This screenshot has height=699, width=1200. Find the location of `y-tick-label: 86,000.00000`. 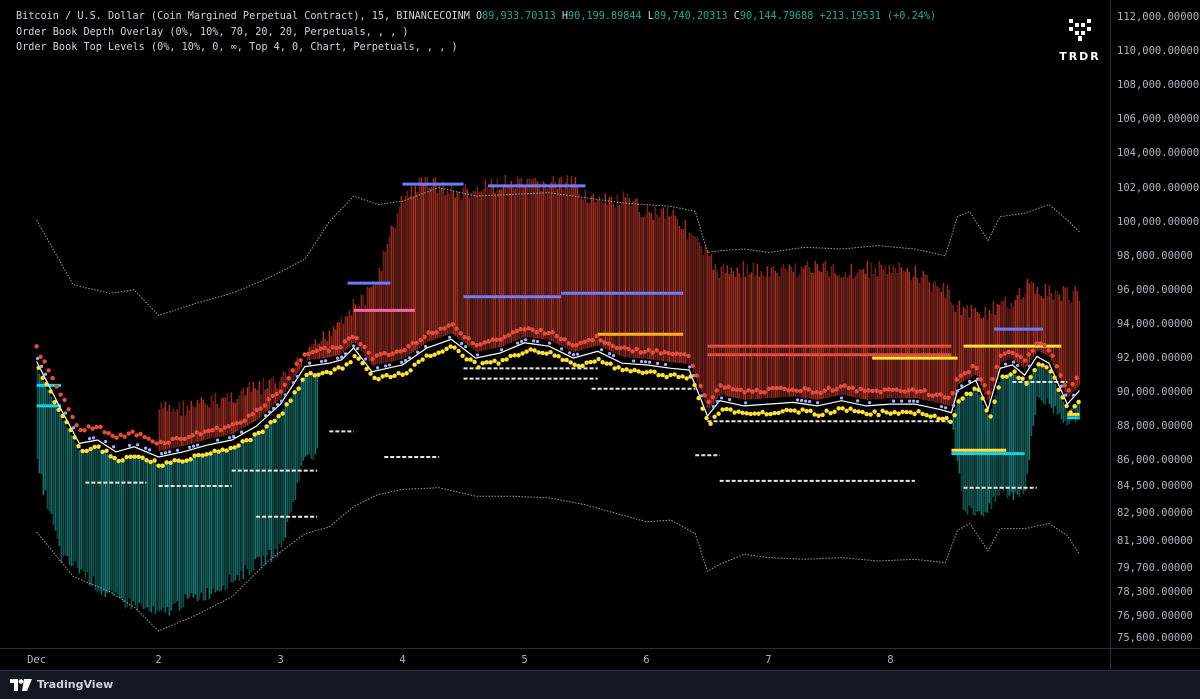

y-tick-label: 86,000.00000 is located at coordinates (1155, 460).